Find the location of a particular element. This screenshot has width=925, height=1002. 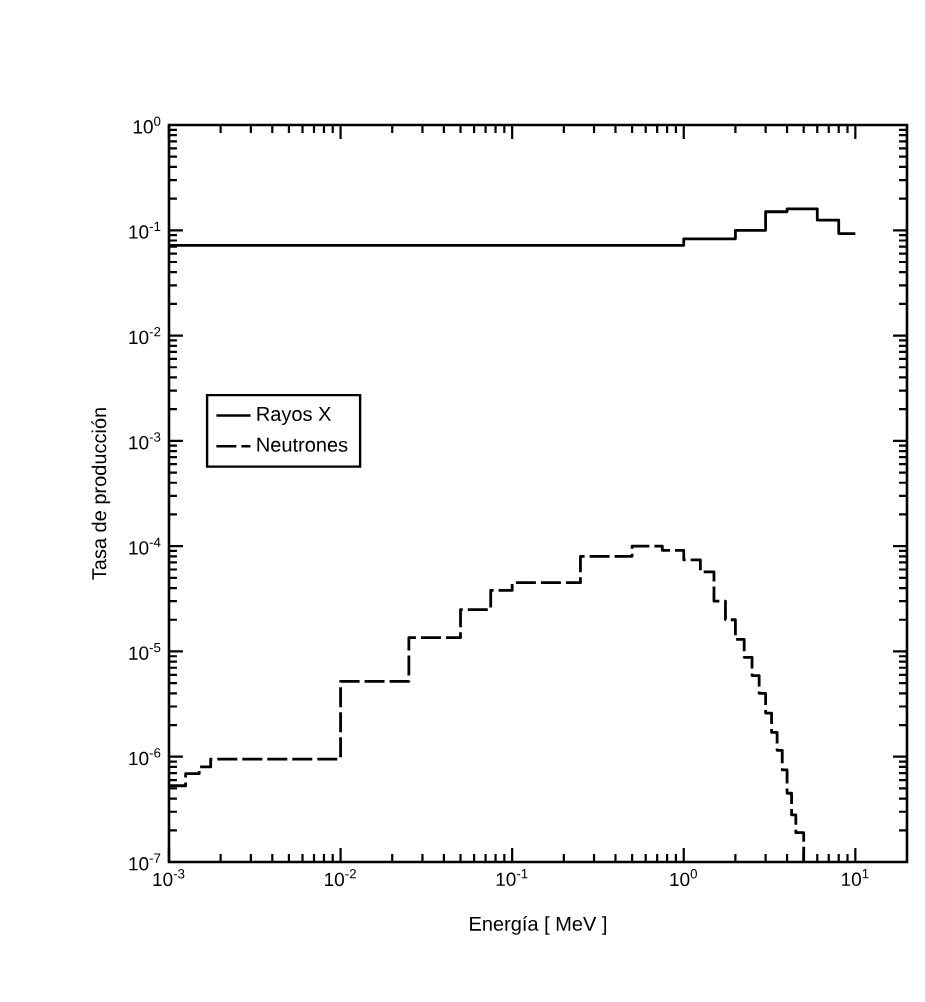

x-tick-label: 10$^{-2}$ is located at coordinates (340, 878).